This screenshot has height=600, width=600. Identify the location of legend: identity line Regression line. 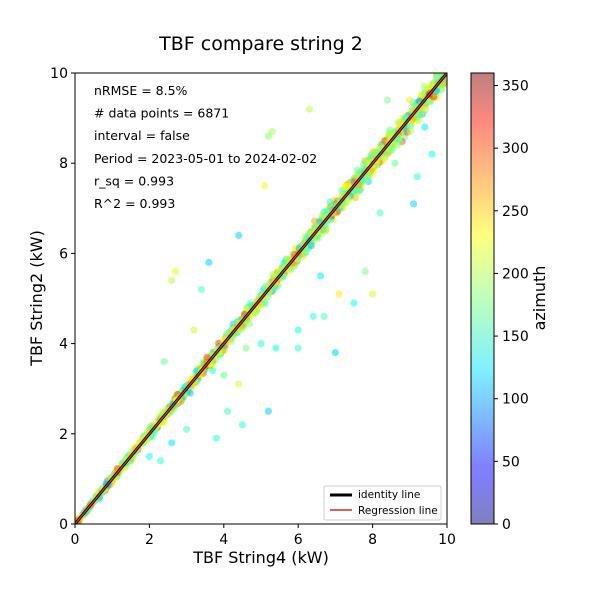
(382, 503).